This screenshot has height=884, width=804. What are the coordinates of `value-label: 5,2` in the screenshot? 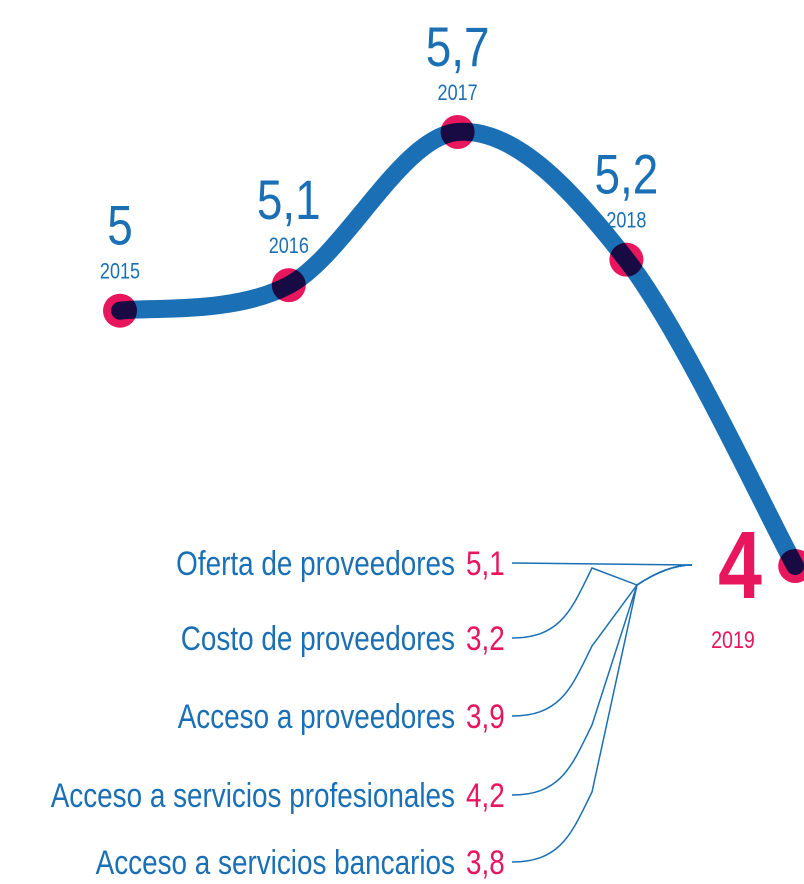 It's located at (626, 174).